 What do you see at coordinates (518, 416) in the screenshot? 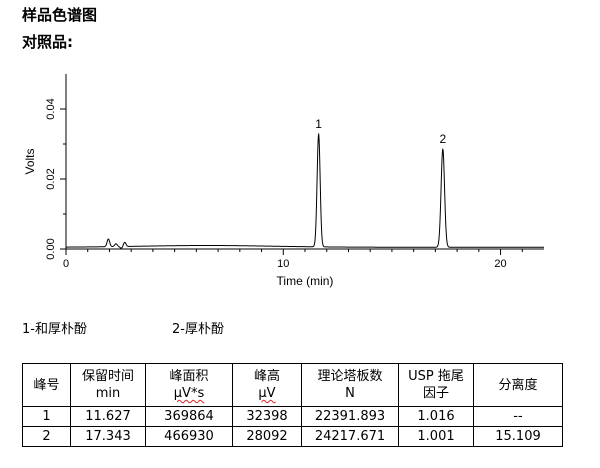
I see `cell-resolution: --` at bounding box center [518, 416].